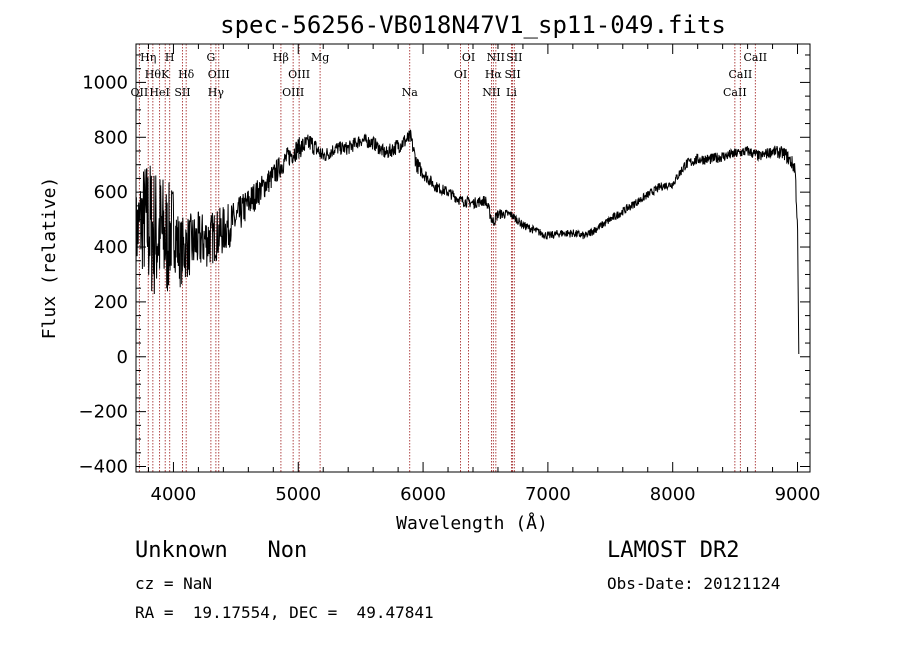  Describe the element at coordinates (494, 74) in the screenshot. I see `marker-label: Hα` at that location.